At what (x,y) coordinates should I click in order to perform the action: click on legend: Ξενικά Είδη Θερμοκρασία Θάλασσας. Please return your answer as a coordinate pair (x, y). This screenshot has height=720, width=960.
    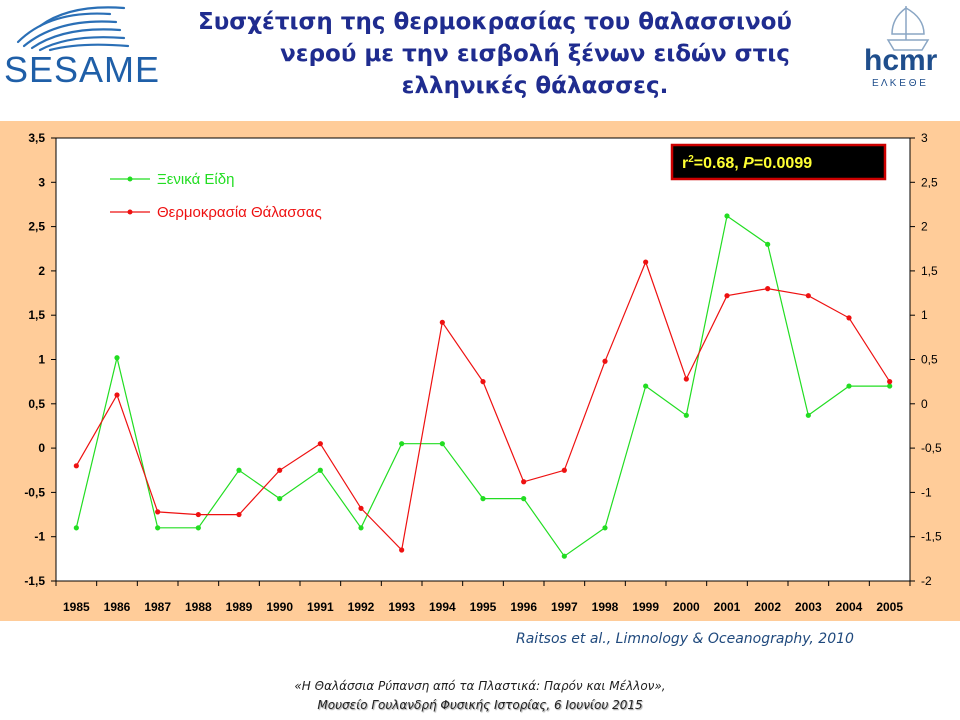
    Looking at the image, I should click on (216, 196).